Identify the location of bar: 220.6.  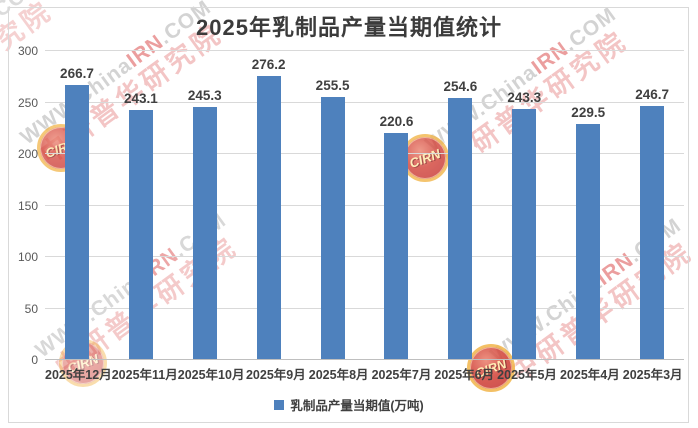
(396, 237).